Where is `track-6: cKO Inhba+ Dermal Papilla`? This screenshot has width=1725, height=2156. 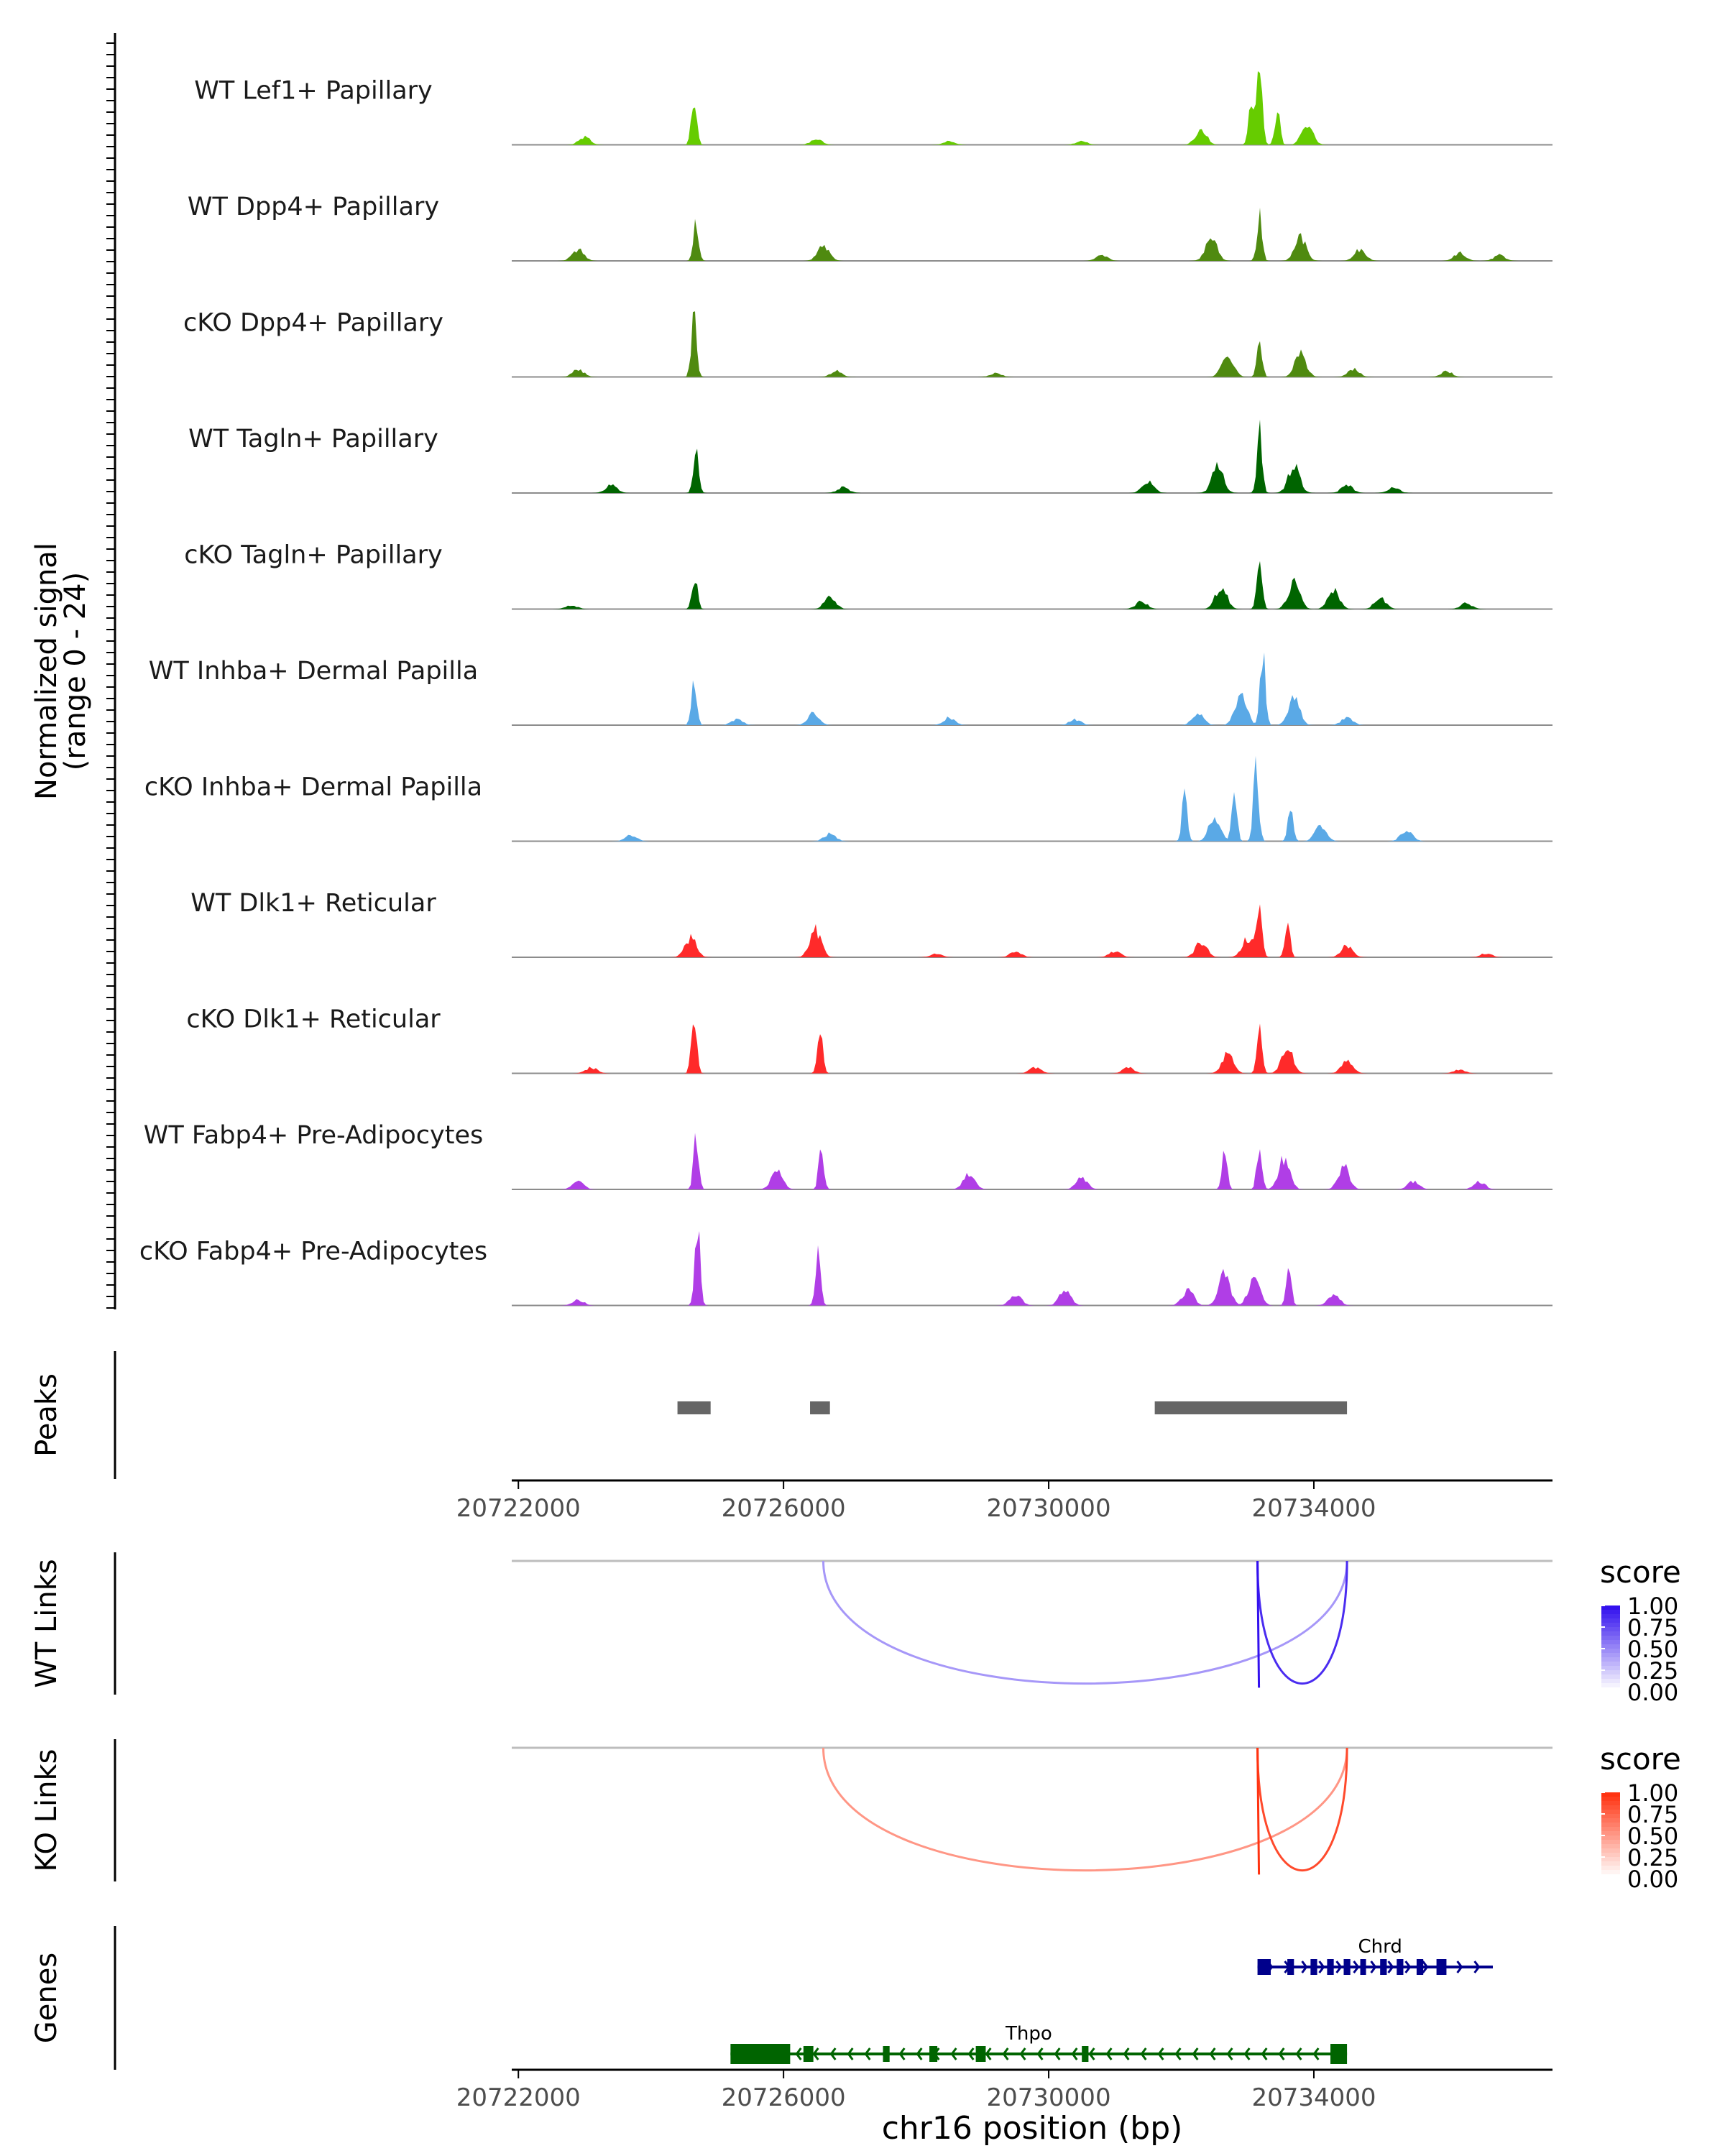
track-6: cKO Inhba+ Dermal Papilla is located at coordinates (848, 798).